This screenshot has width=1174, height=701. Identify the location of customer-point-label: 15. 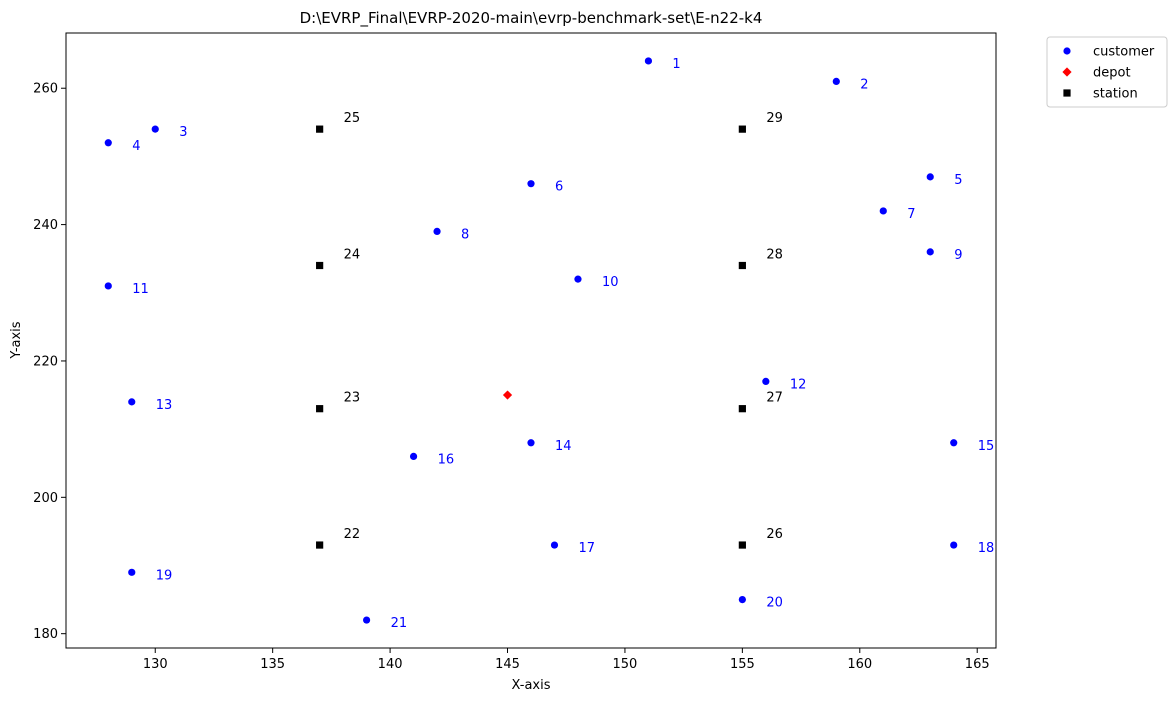
(986, 446).